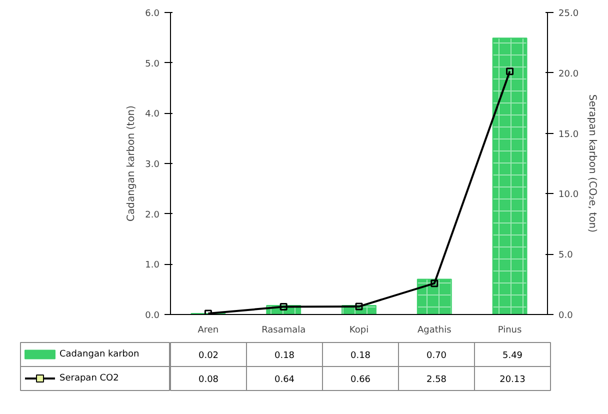 Image resolution: width=608 pixels, height=414 pixels. What do you see at coordinates (568, 195) in the screenshot?
I see `y2-tick-label: 10.0` at bounding box center [568, 195].